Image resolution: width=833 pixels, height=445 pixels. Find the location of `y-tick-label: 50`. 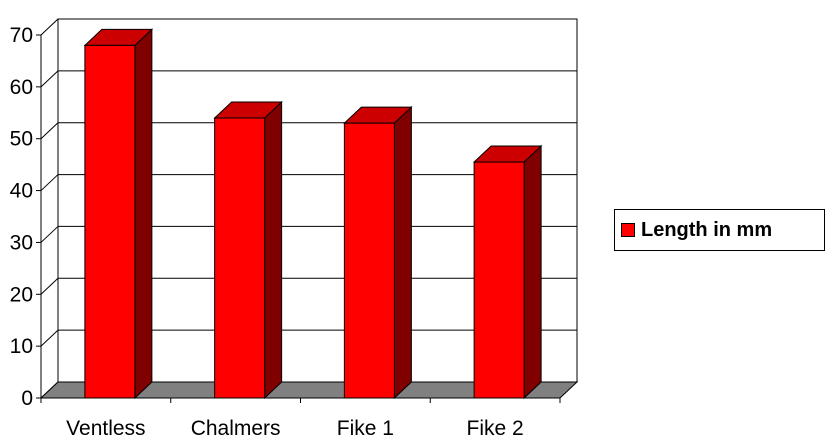

y-tick-label: 50 is located at coordinates (21, 139).